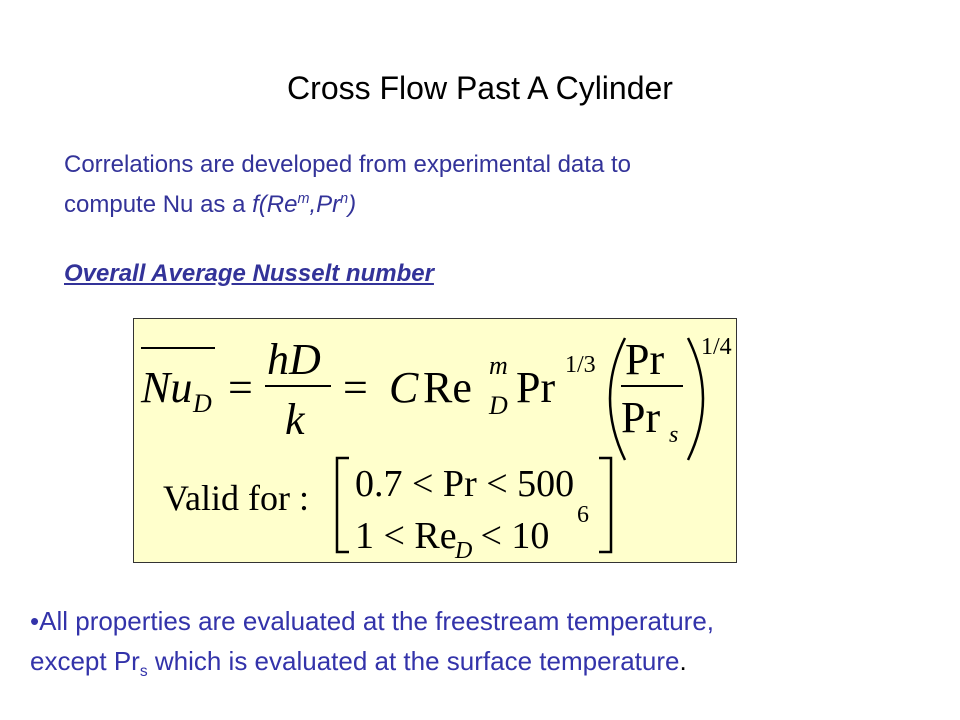 This screenshot has width=960, height=720. Describe the element at coordinates (294, 359) in the screenshot. I see `eq-text: hD` at that location.